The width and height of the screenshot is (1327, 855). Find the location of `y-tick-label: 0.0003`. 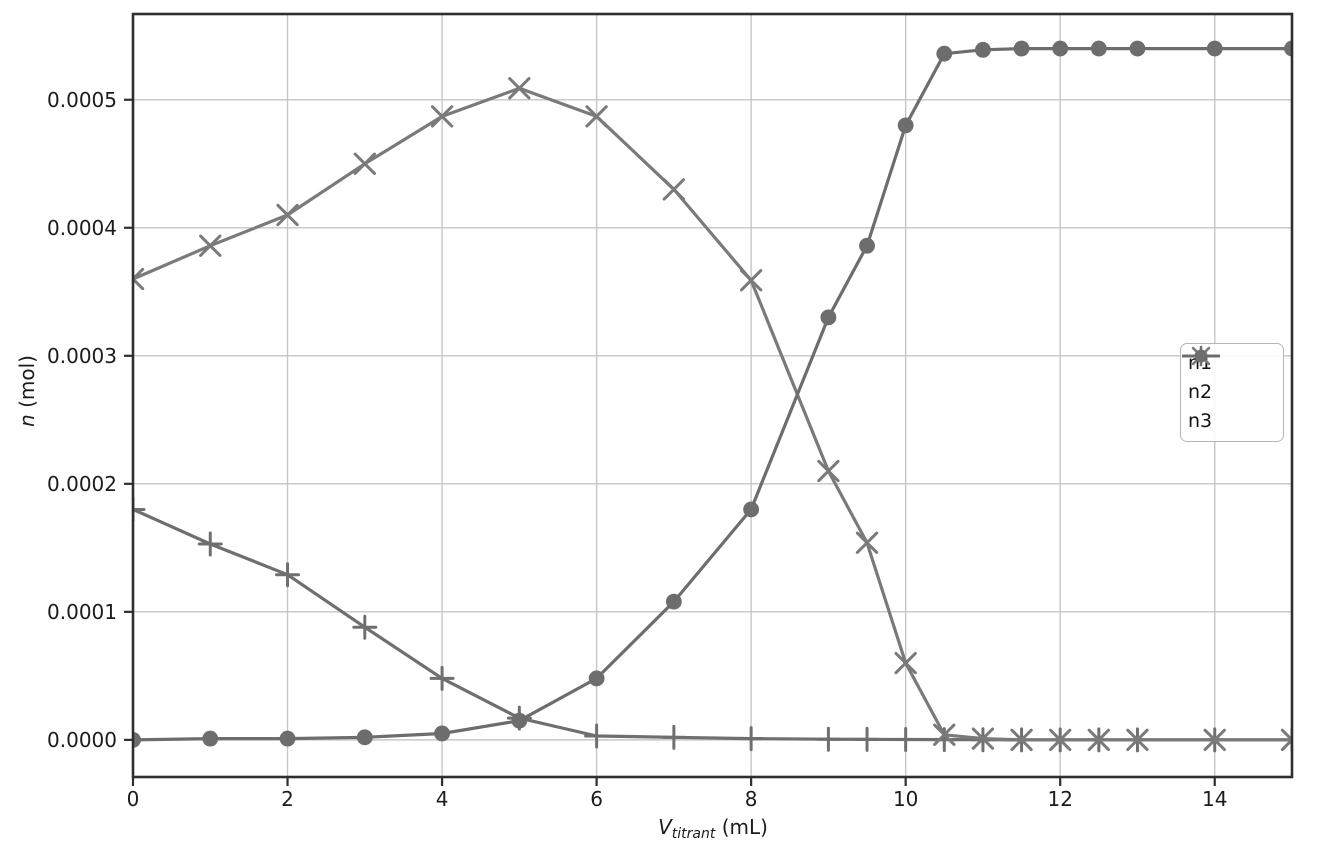

y-tick-label: 0.0003 is located at coordinates (82, 356).